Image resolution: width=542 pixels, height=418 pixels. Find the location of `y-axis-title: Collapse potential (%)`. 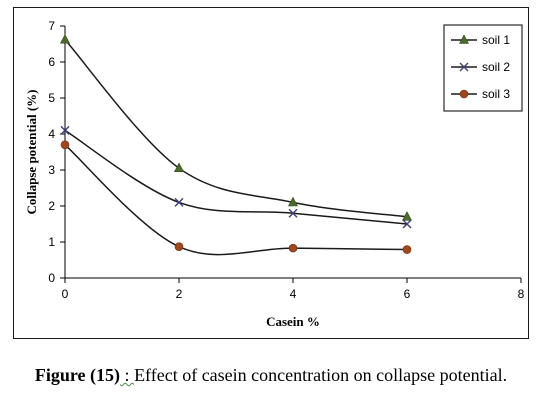

y-axis-title: Collapse potential (%) is located at coordinates (31, 152).